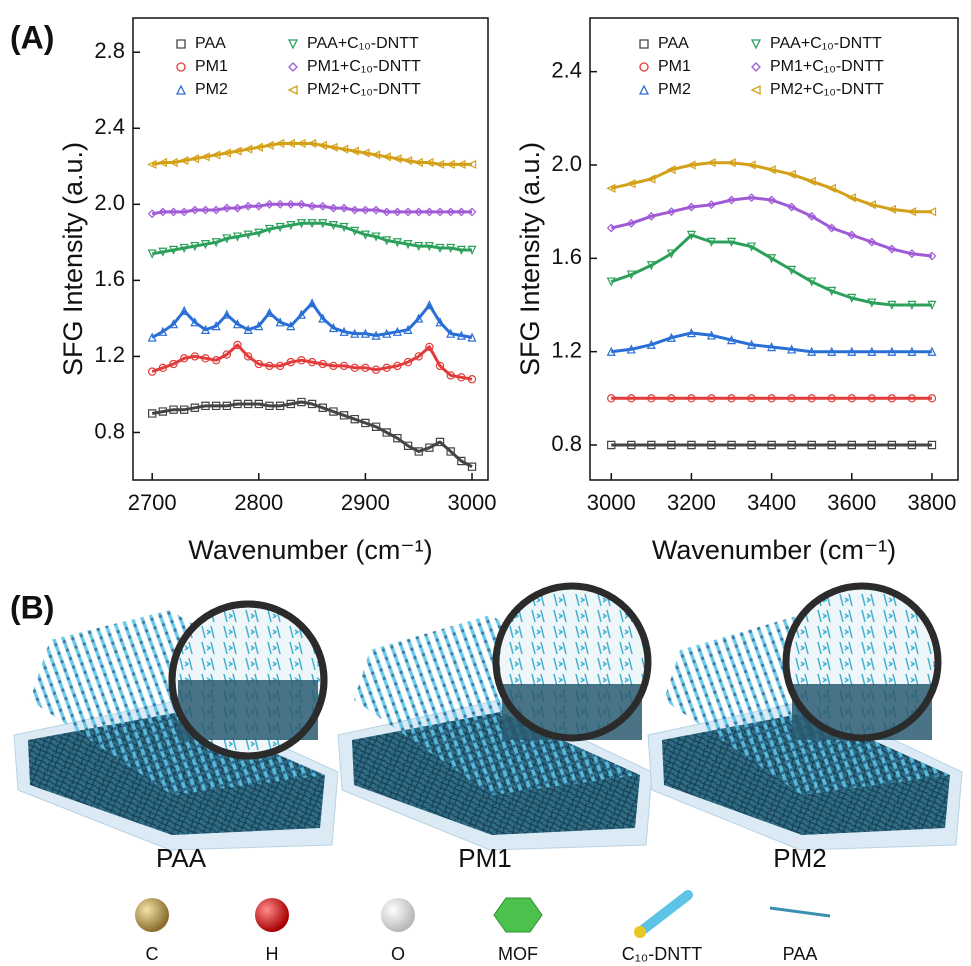 The height and width of the screenshot is (966, 971). I want to click on legend-label: PM1+C₁₀-DNTT, so click(364, 66).